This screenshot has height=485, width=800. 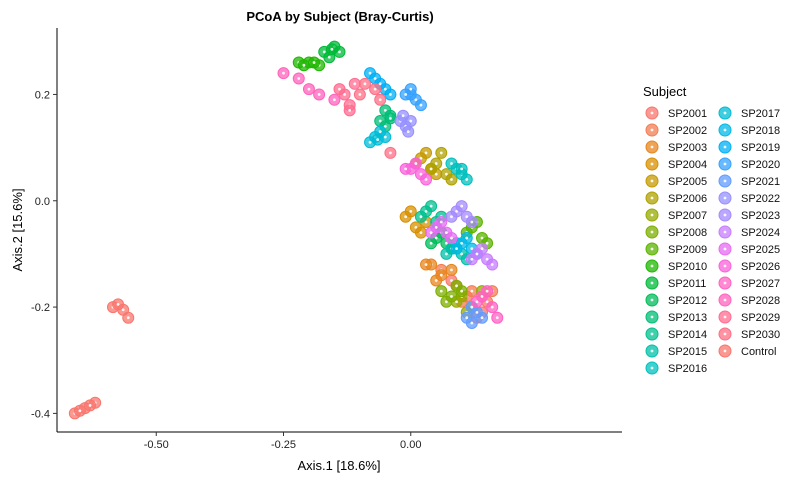 I want to click on x-tick-label: -0.50, so click(x=156, y=445).